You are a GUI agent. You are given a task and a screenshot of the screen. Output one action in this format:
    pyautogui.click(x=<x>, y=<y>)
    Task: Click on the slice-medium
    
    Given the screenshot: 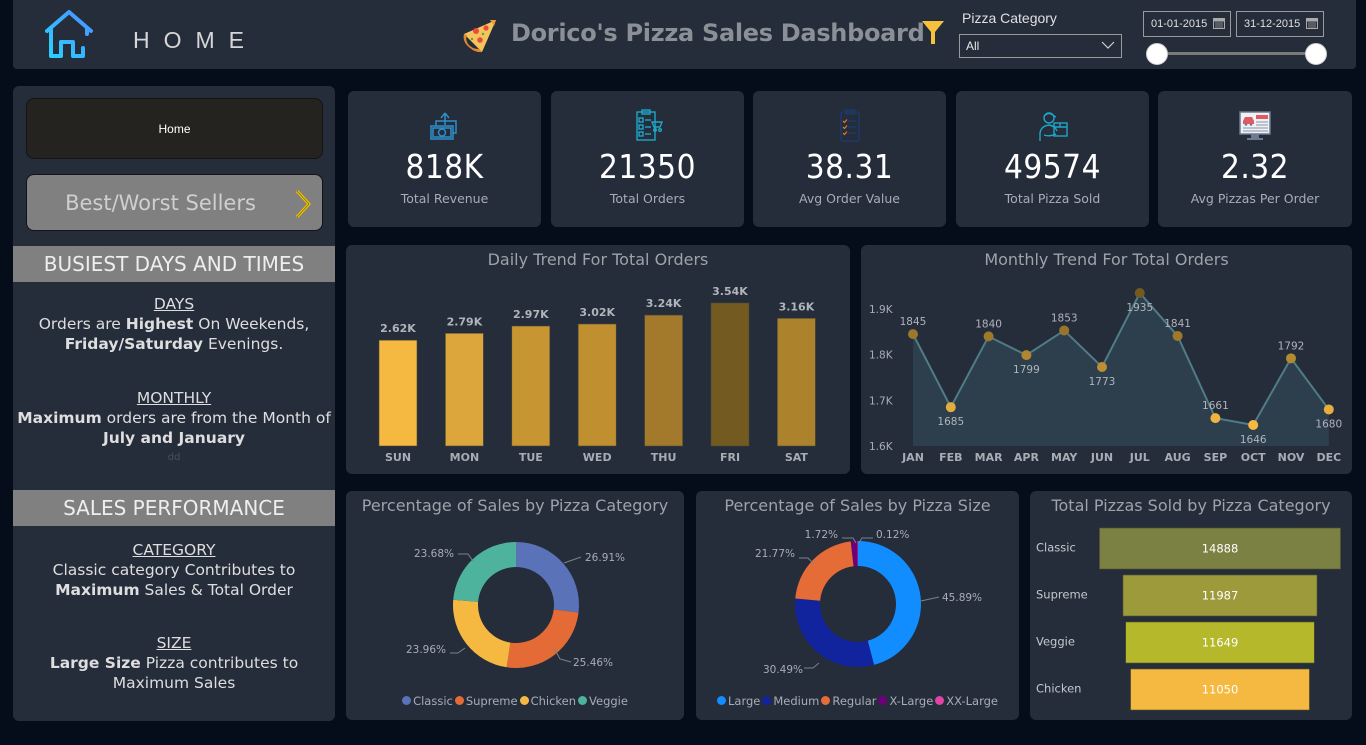 What is the action you would take?
    pyautogui.click(x=835, y=632)
    